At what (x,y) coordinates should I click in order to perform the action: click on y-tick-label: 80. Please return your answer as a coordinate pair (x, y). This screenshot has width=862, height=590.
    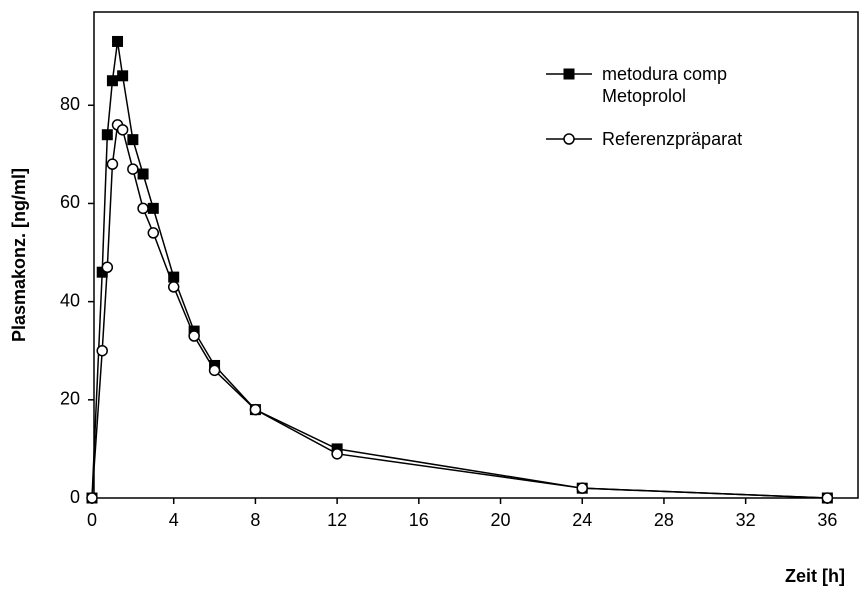
    Looking at the image, I should click on (70, 104).